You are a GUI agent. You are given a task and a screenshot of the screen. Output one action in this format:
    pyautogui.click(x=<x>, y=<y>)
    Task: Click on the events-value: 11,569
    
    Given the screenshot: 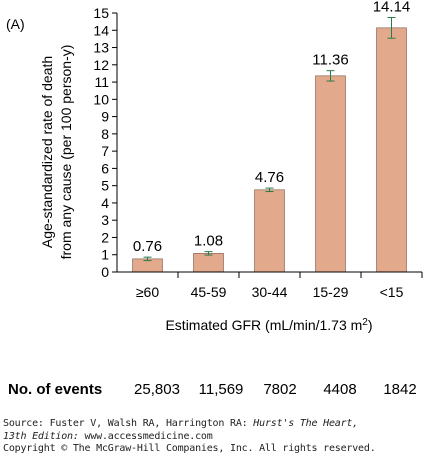 What is the action you would take?
    pyautogui.click(x=221, y=389)
    